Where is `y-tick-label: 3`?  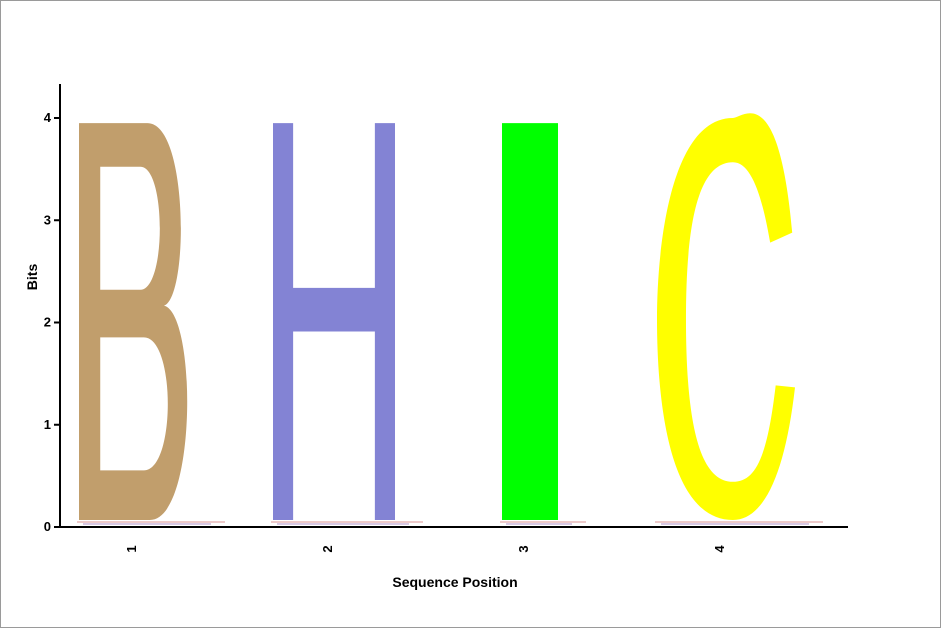 y-tick-label: 3 is located at coordinates (47, 219).